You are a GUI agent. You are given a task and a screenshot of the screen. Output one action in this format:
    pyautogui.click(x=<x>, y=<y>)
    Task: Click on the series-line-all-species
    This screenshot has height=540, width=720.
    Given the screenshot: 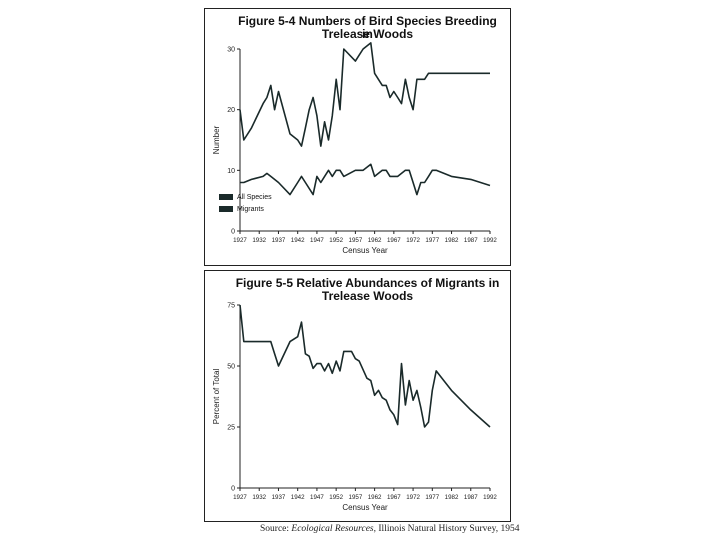 What is the action you would take?
    pyautogui.click(x=364, y=94)
    